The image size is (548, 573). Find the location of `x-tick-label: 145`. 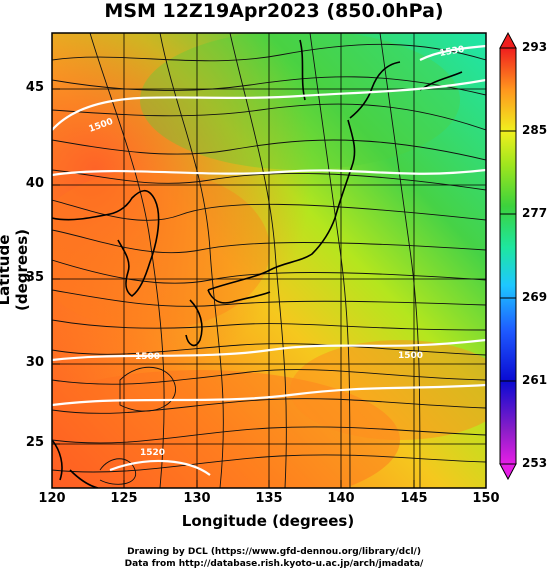

x-tick-label: 145 is located at coordinates (414, 498).